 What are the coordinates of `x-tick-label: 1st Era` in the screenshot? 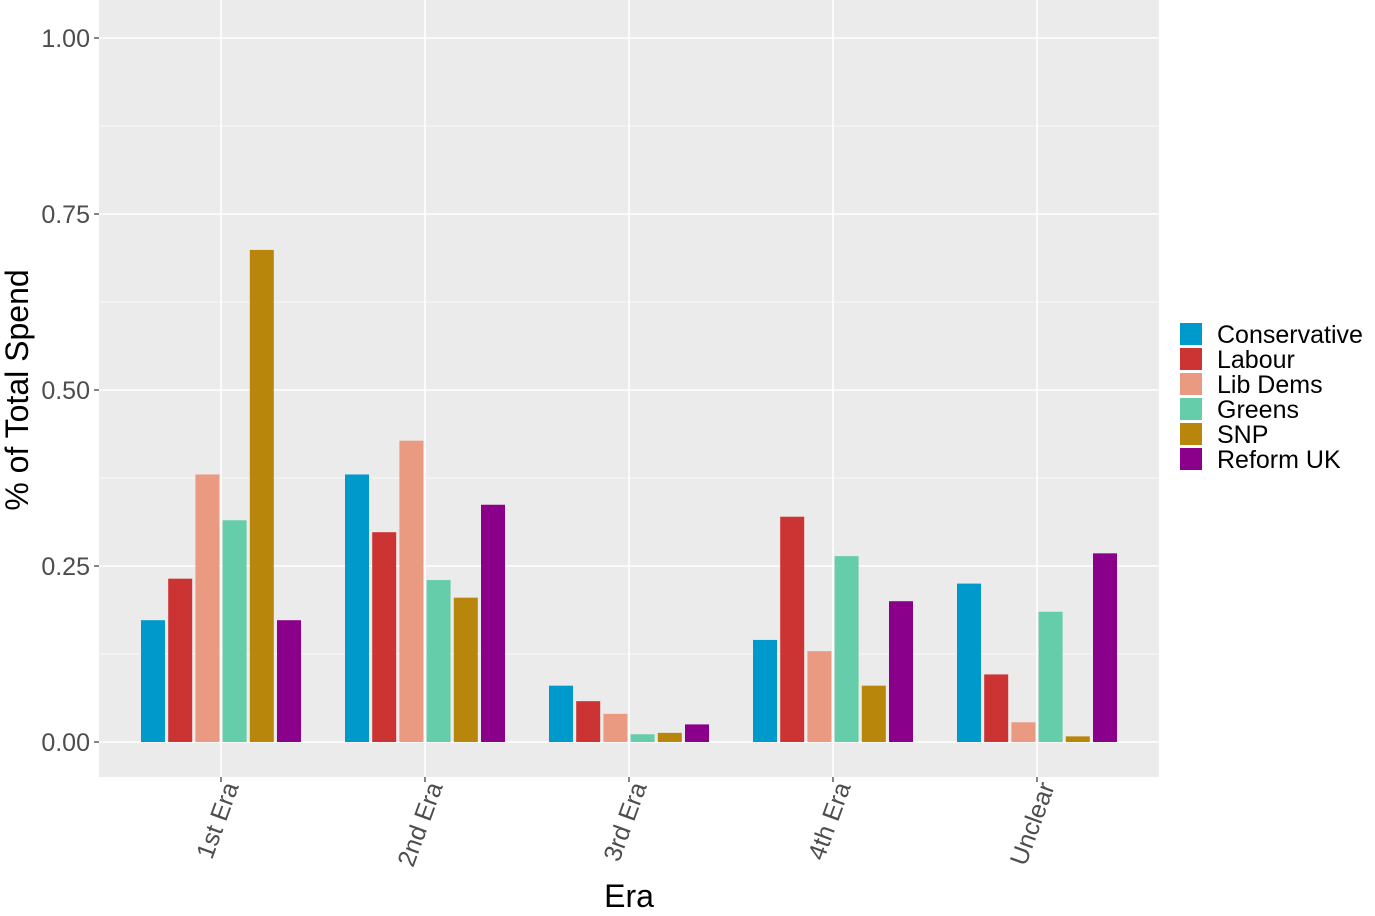 It's located at (217, 820).